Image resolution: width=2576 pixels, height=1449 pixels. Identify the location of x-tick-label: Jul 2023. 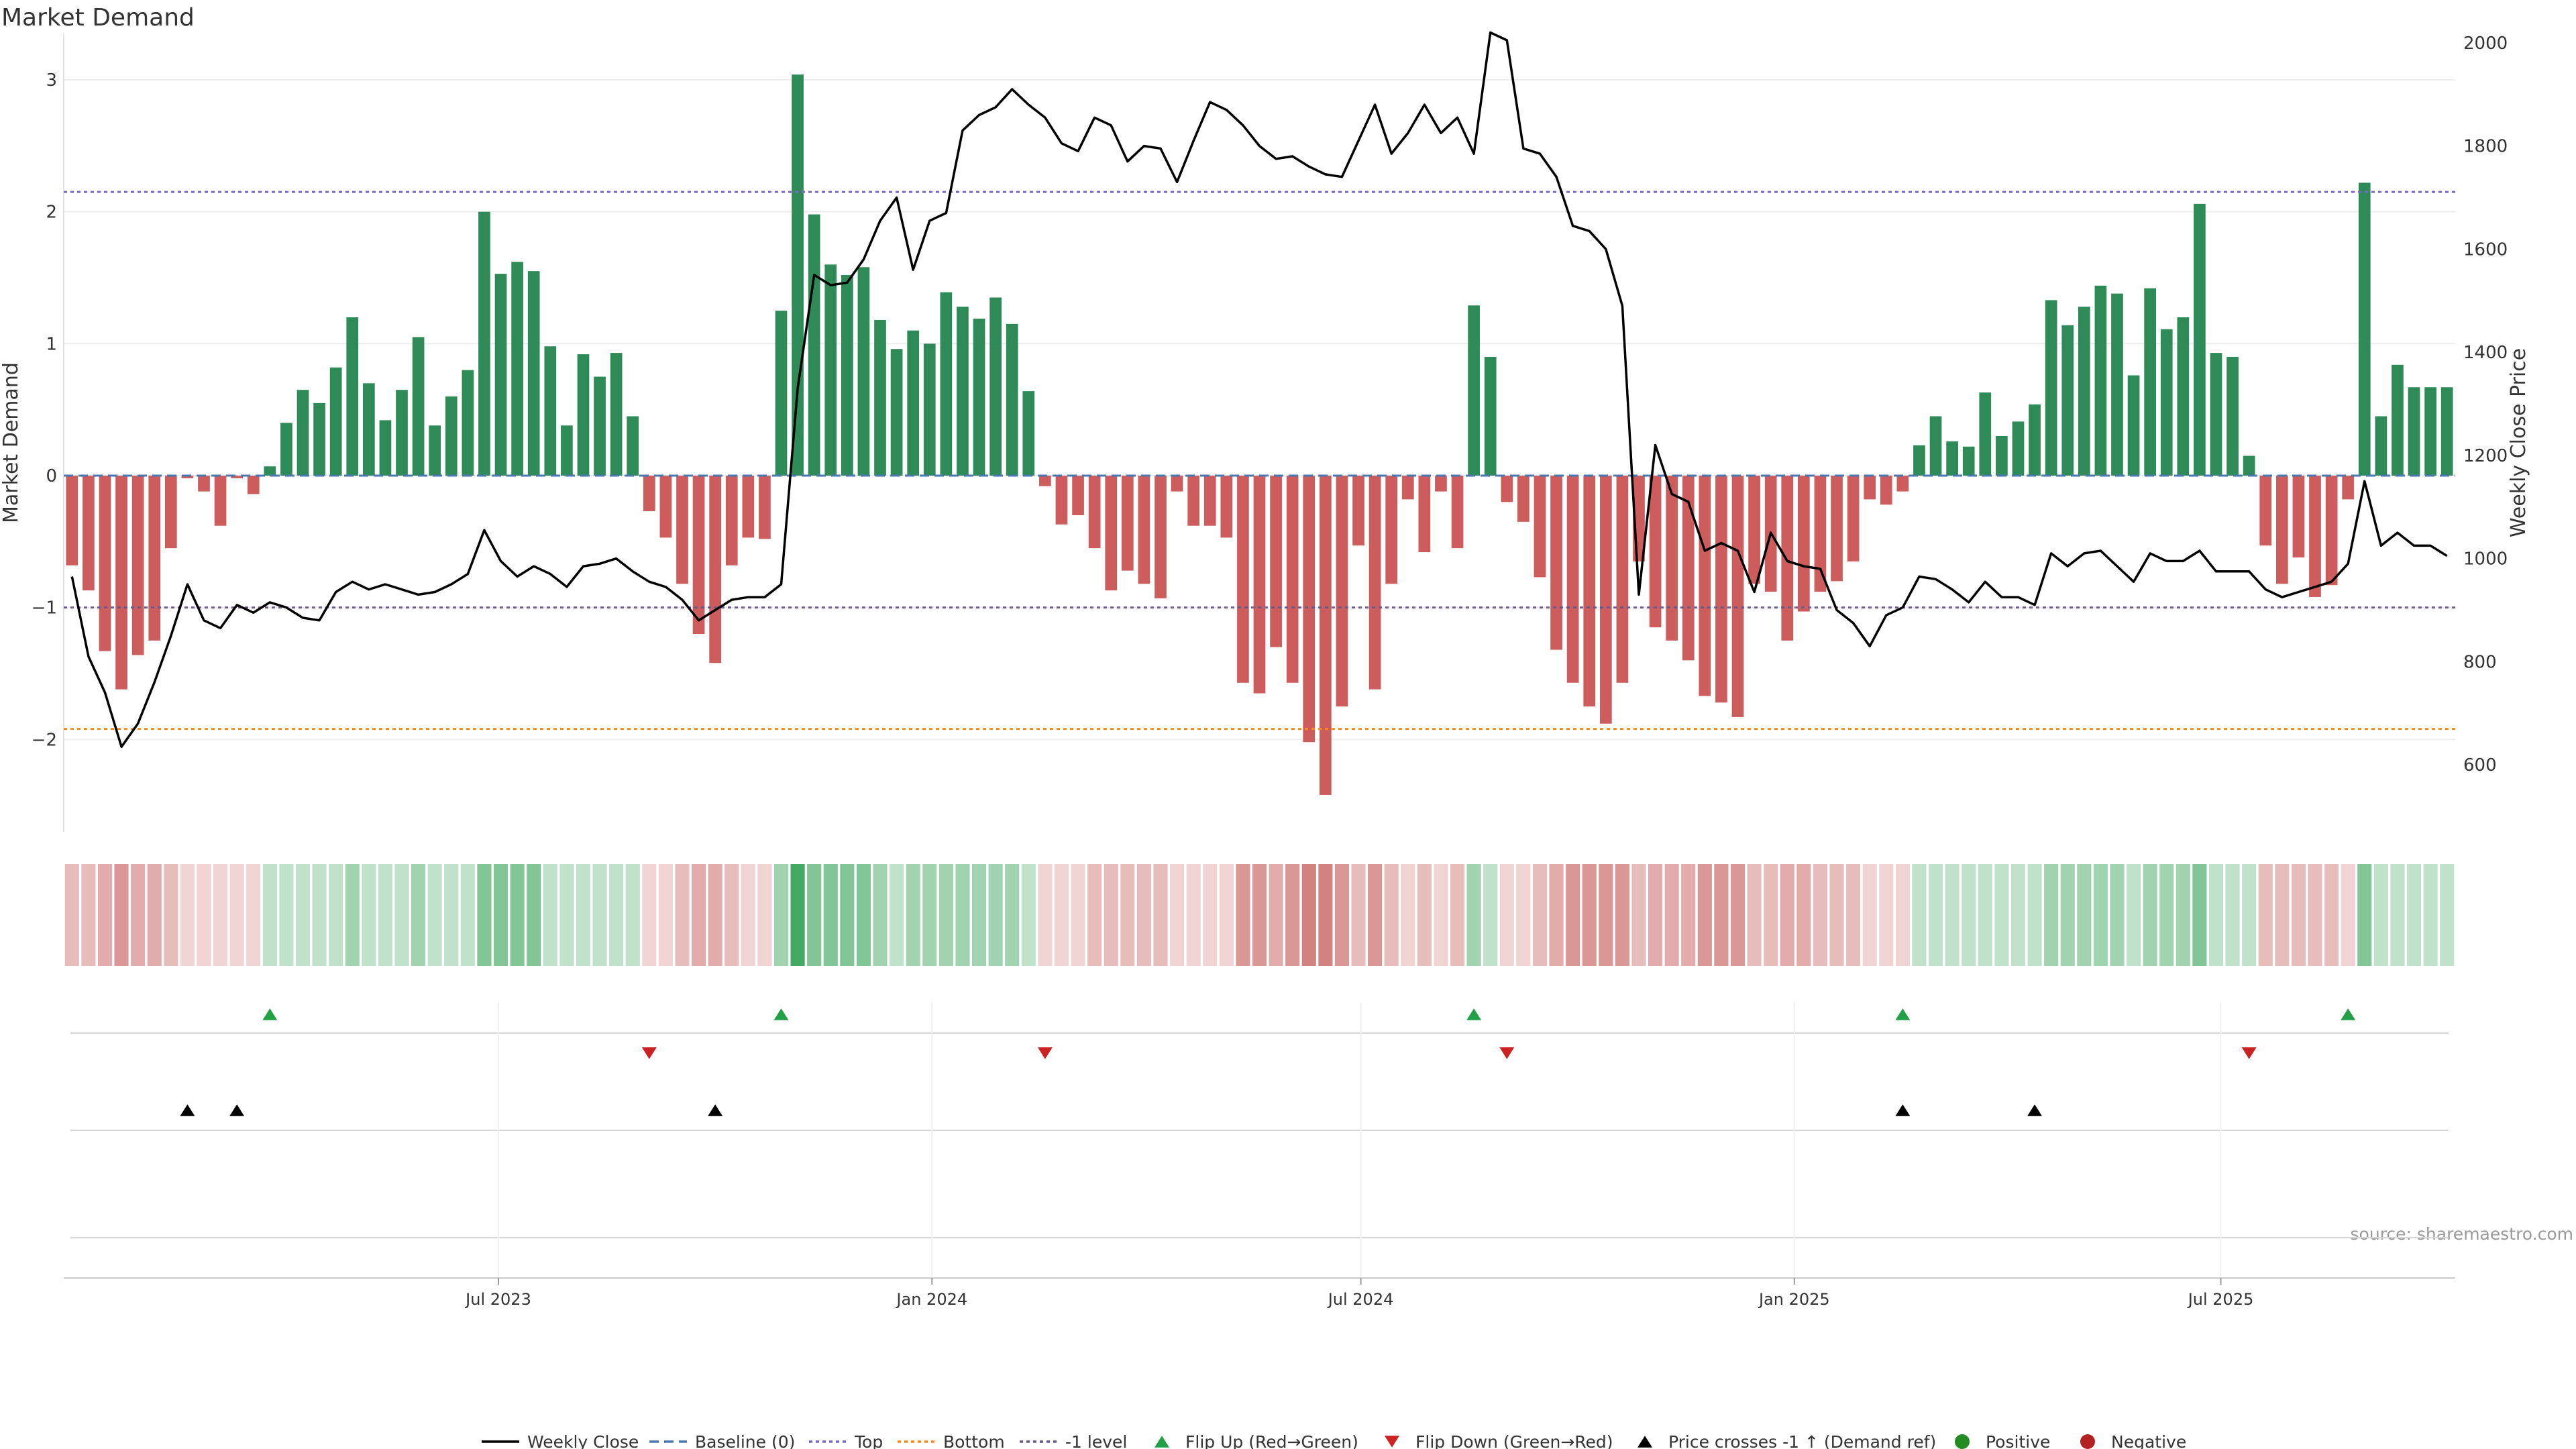
(497, 1299).